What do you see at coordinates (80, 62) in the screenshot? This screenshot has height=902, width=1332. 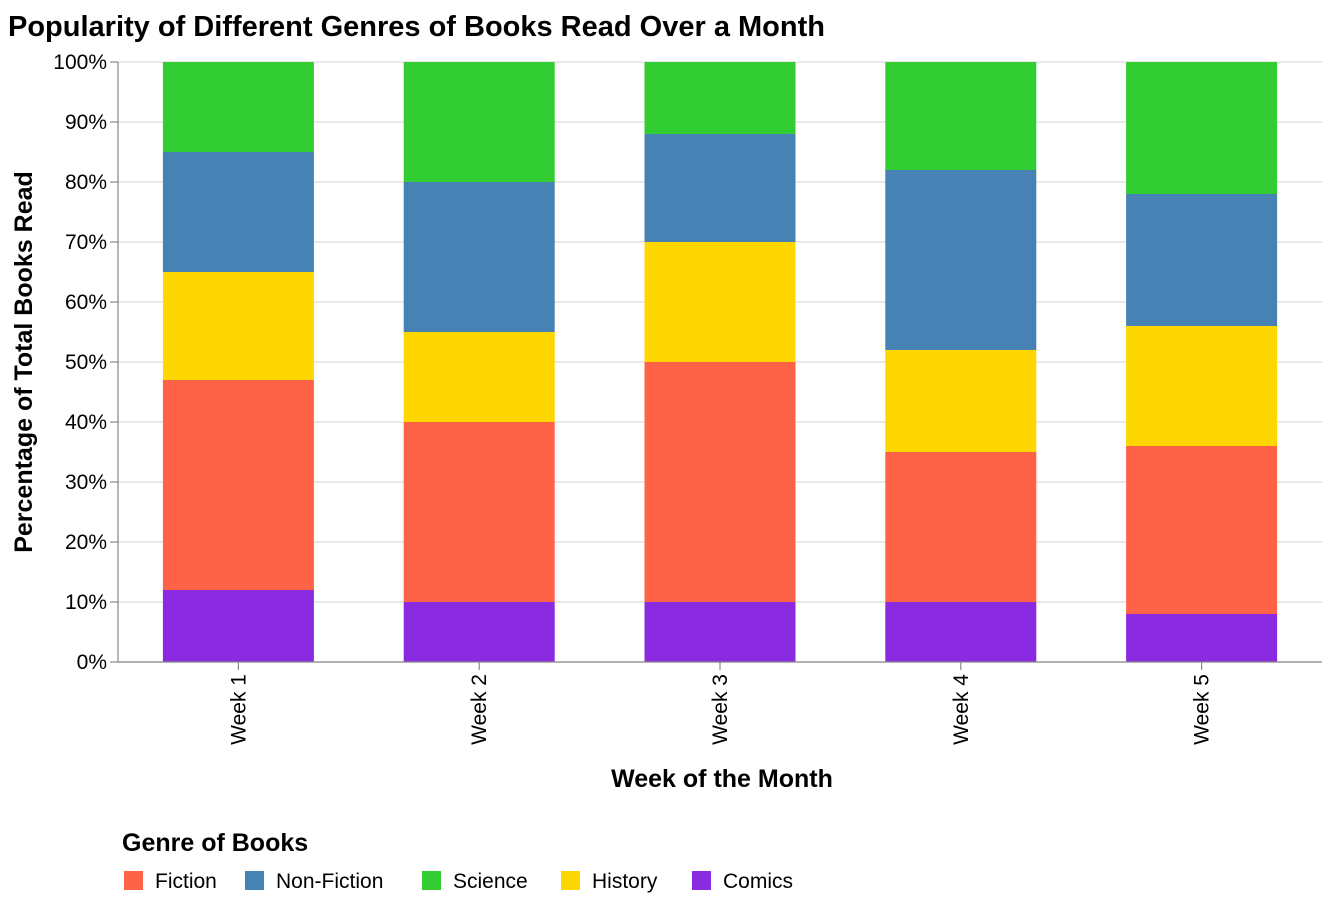 I see `y-tick-label: 100%` at bounding box center [80, 62].